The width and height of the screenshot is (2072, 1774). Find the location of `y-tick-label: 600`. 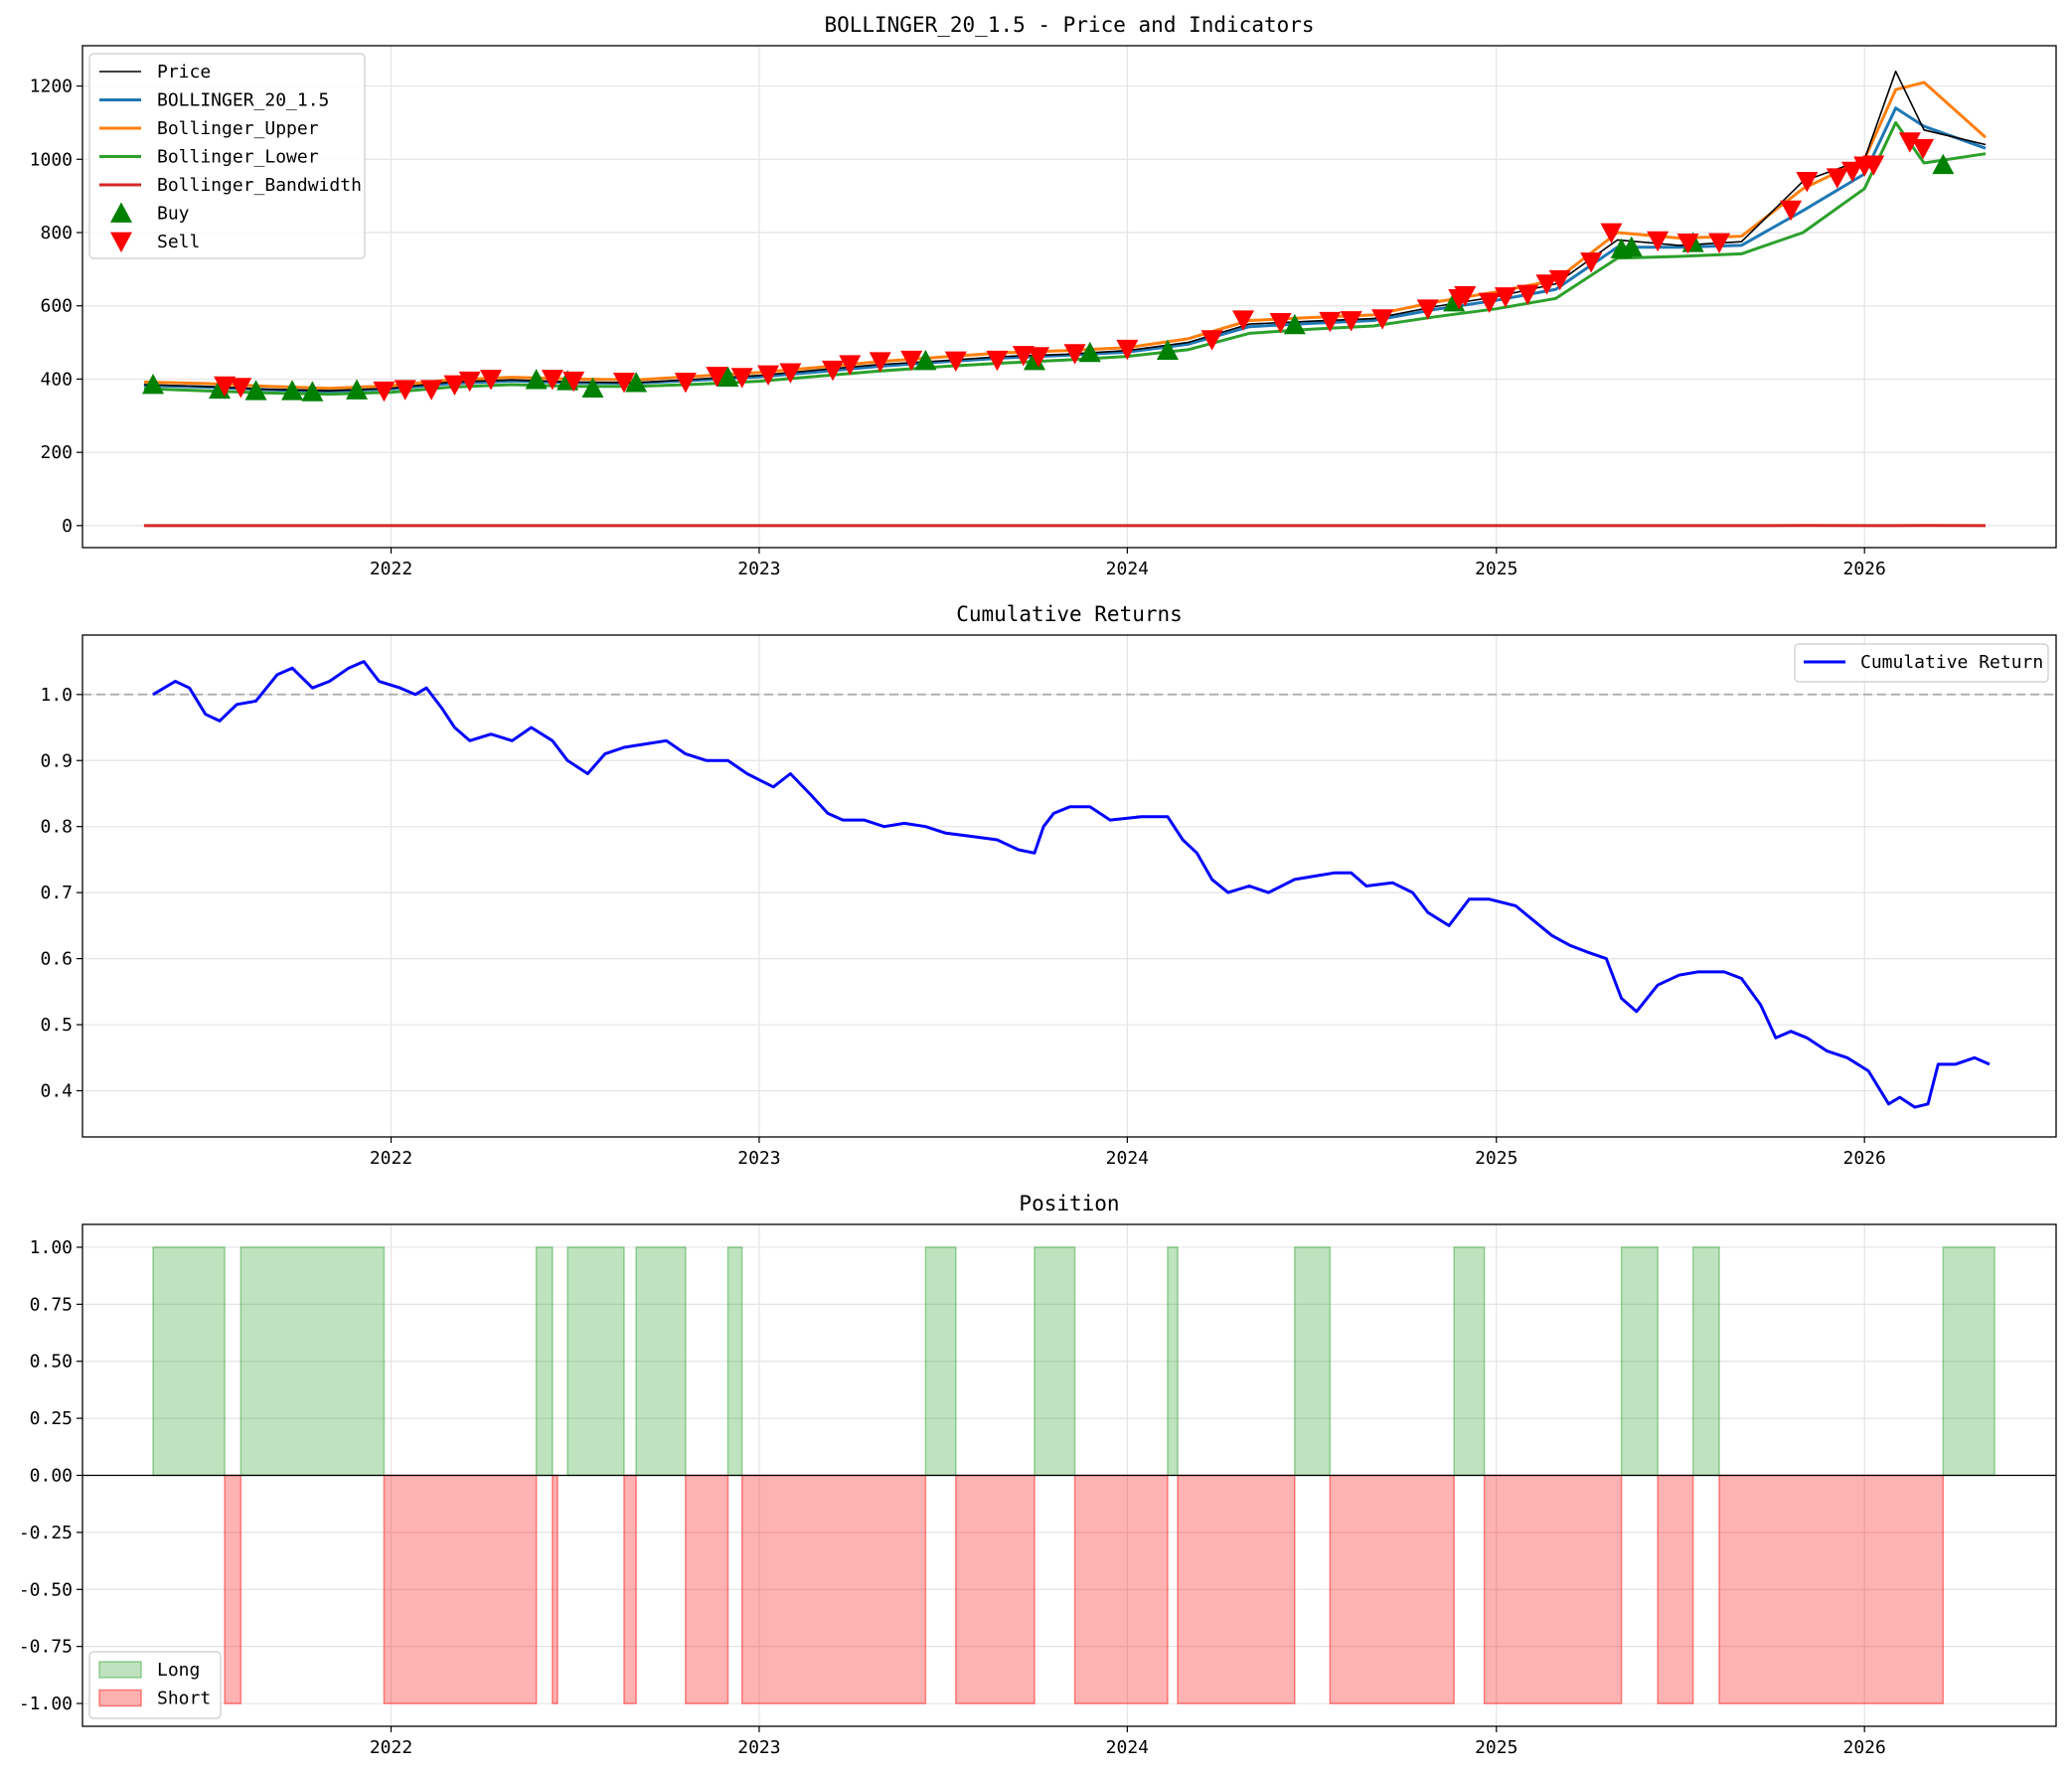

y-tick-label: 600 is located at coordinates (56, 307).